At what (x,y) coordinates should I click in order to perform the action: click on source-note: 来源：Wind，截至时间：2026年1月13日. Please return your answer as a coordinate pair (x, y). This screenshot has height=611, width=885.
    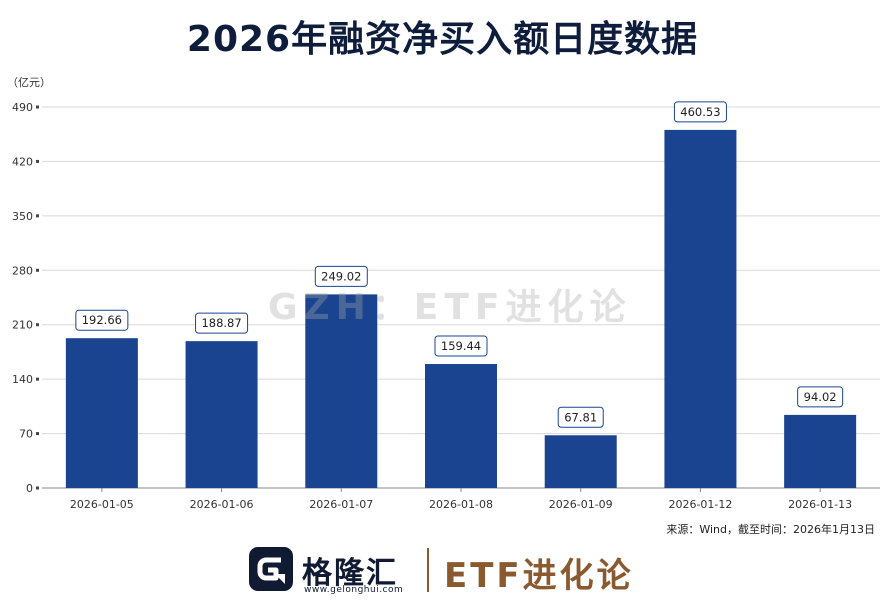
    Looking at the image, I should click on (770, 529).